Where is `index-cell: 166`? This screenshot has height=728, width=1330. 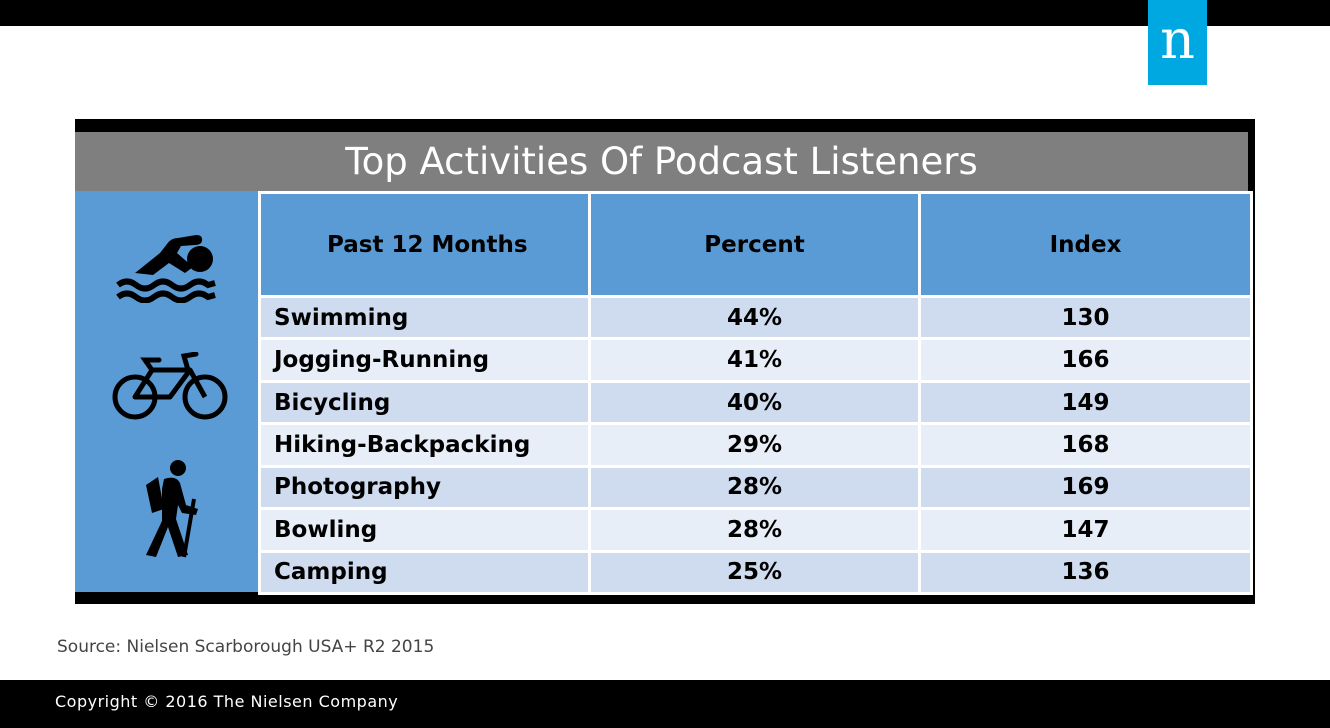 index-cell: 166 is located at coordinates (1085, 360).